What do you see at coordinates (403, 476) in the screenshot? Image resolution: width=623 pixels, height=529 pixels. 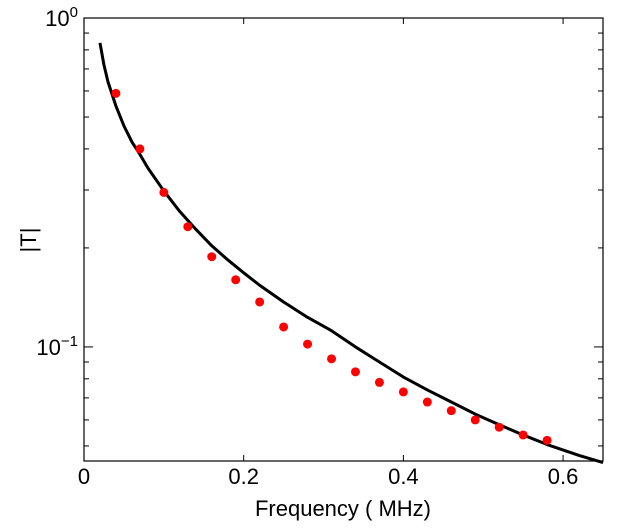 I see `x-tick-label: 0.4` at bounding box center [403, 476].